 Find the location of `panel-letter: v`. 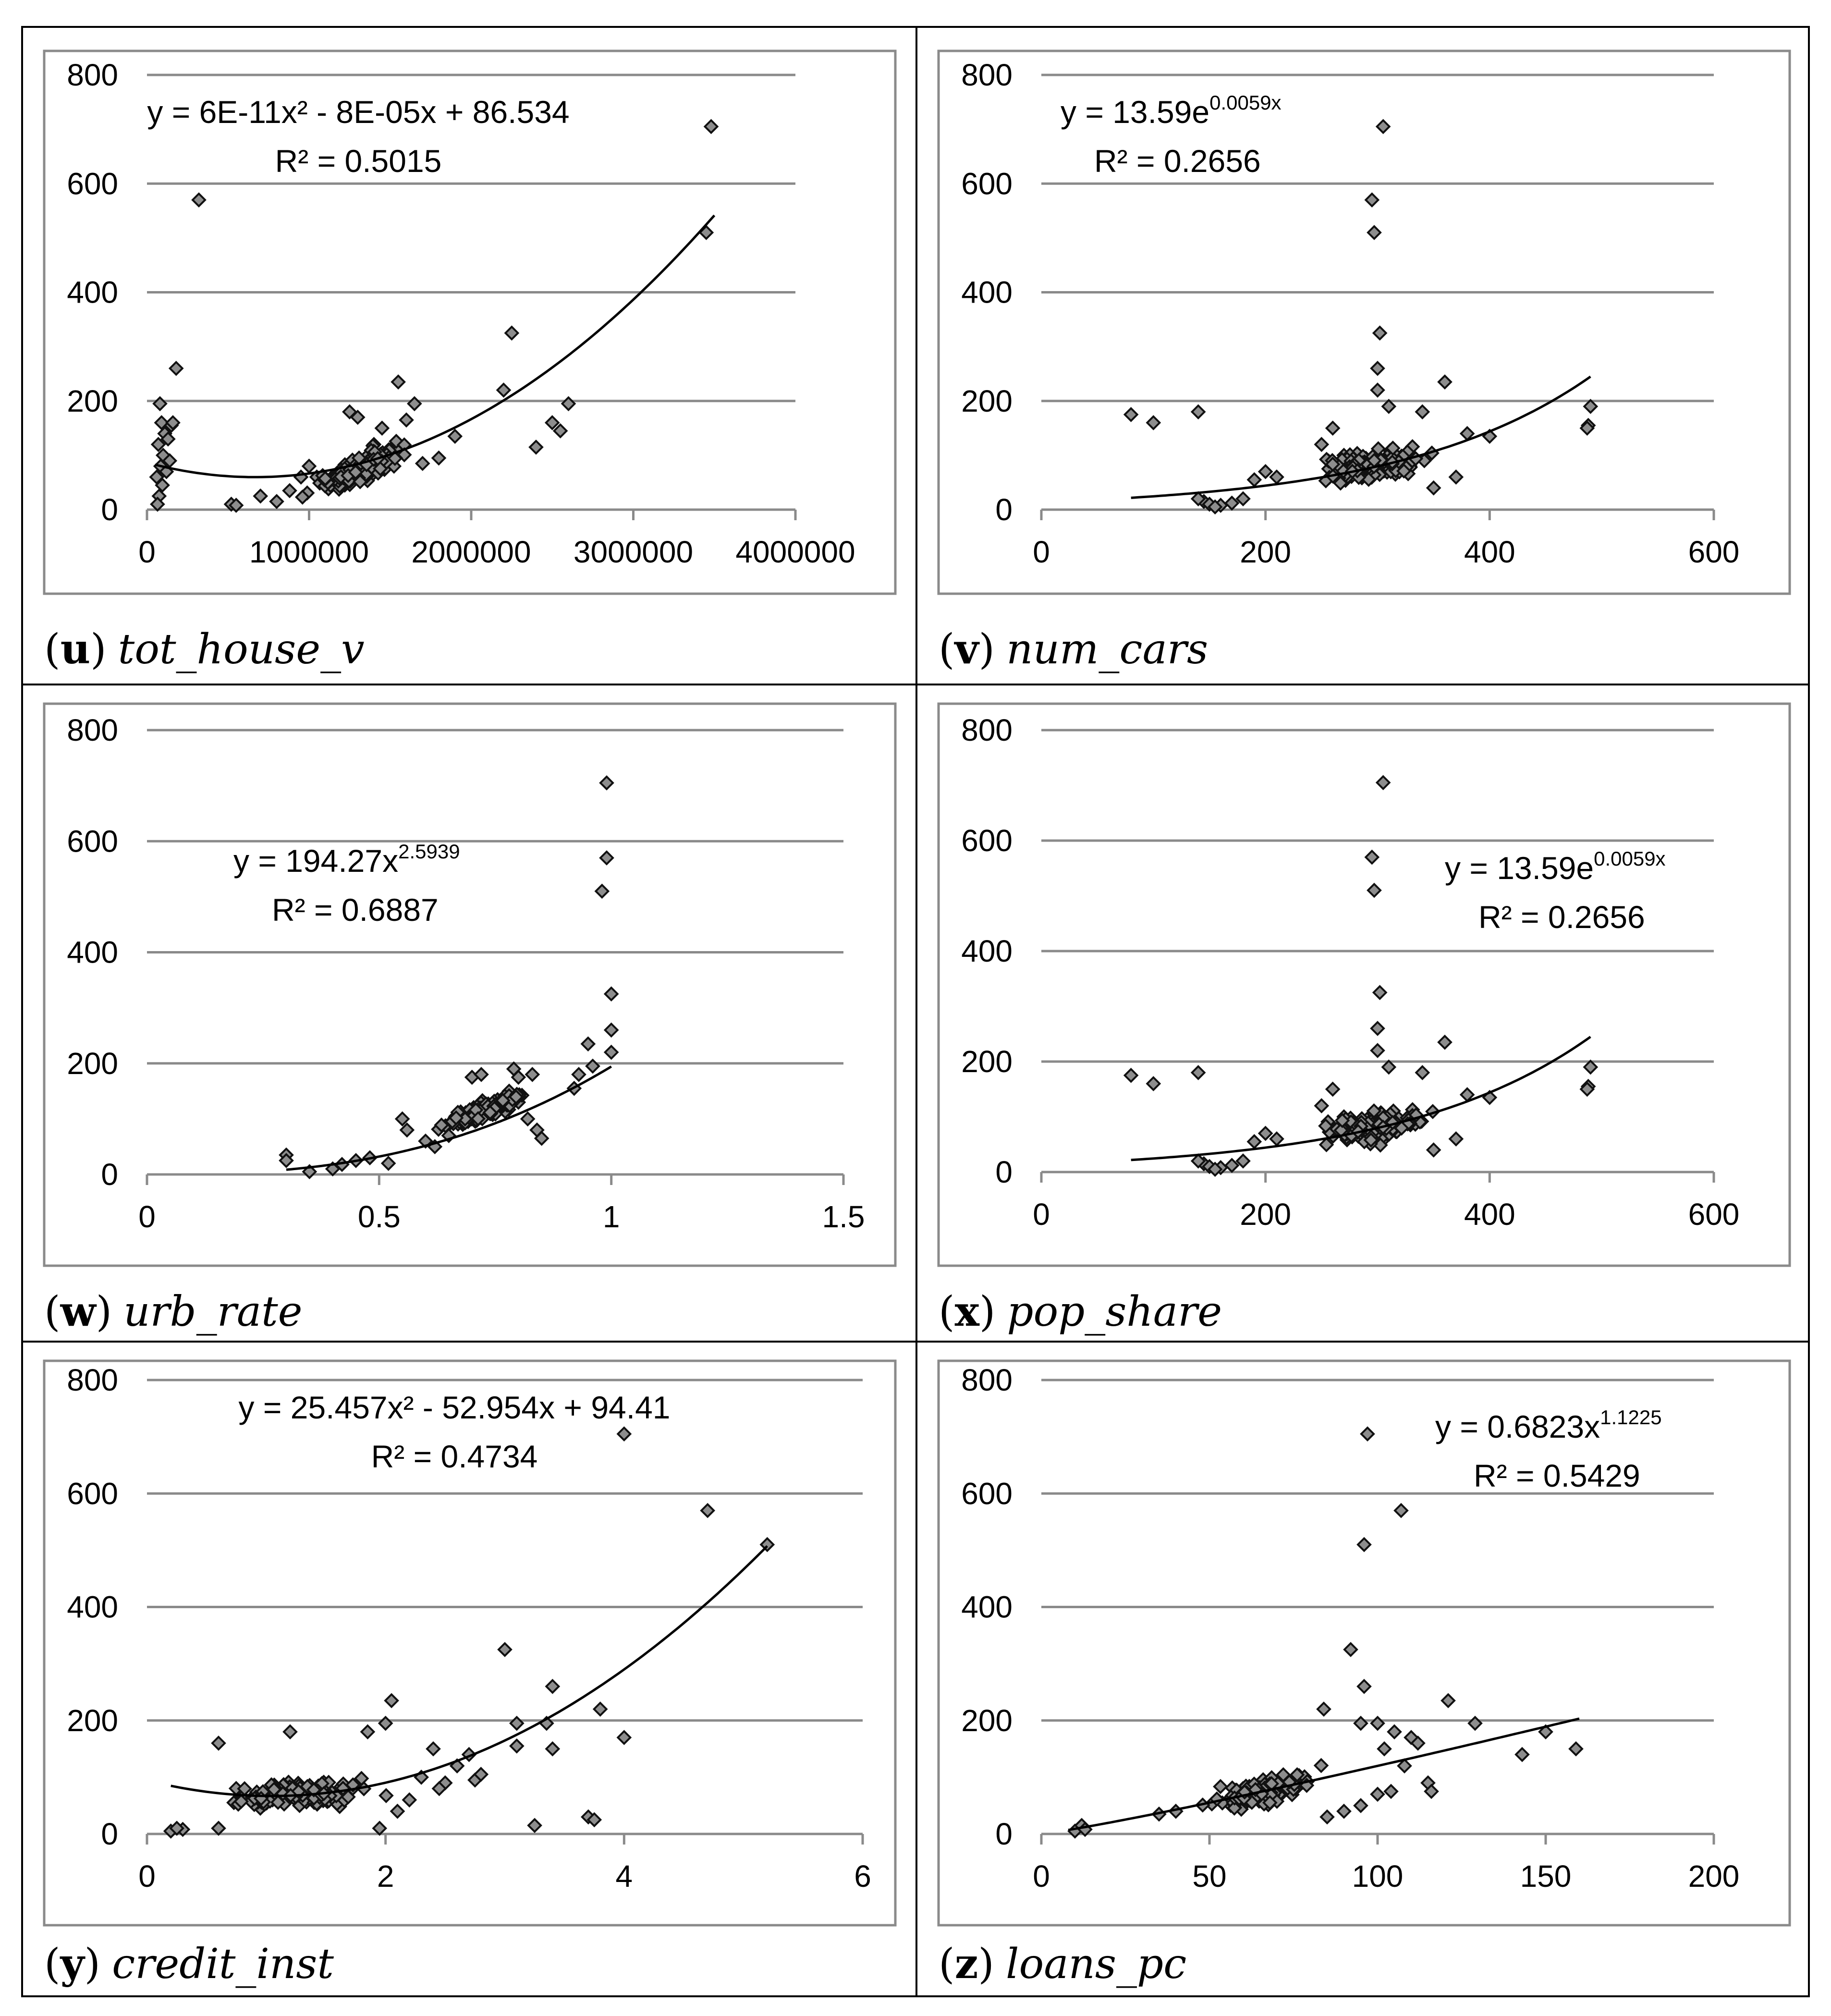

panel-letter: v is located at coordinates (967, 649).